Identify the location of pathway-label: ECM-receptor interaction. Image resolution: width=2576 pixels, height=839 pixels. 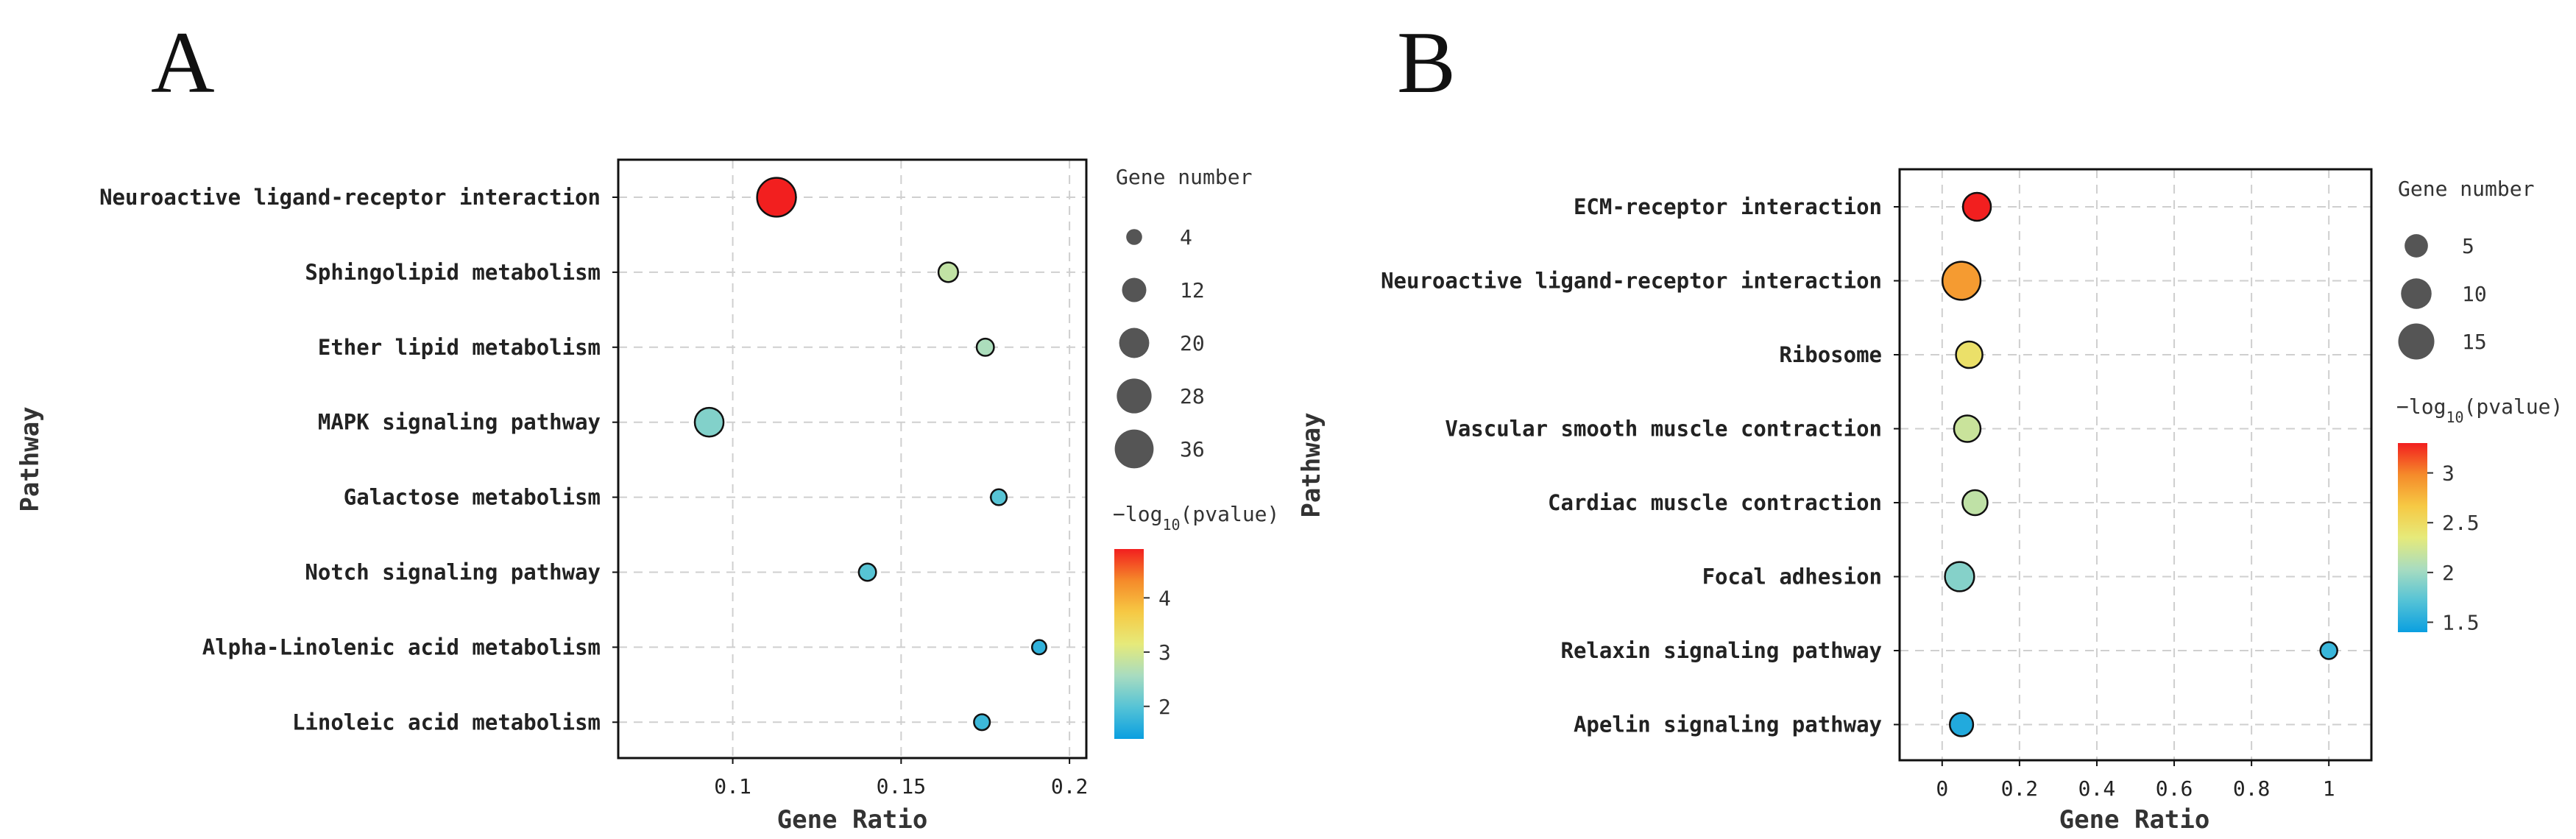
(1728, 206).